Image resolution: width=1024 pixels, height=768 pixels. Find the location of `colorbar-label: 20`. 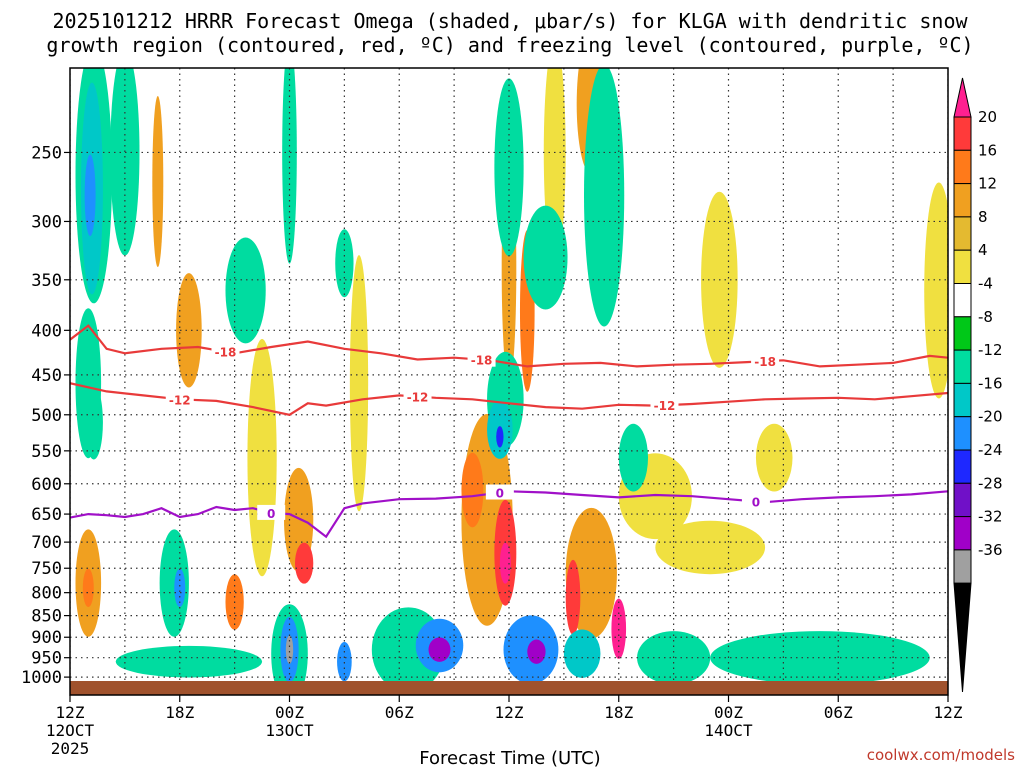

colorbar-label: 20 is located at coordinates (987, 117).